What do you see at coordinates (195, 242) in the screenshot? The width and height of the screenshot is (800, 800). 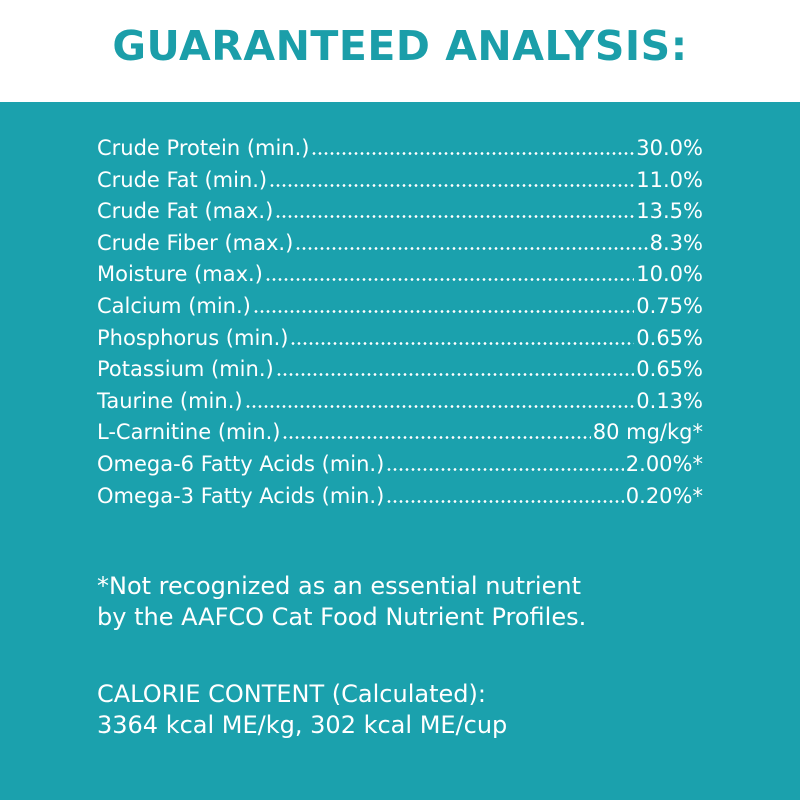 I see `nutrient-label: Crude Fiber (max.)` at bounding box center [195, 242].